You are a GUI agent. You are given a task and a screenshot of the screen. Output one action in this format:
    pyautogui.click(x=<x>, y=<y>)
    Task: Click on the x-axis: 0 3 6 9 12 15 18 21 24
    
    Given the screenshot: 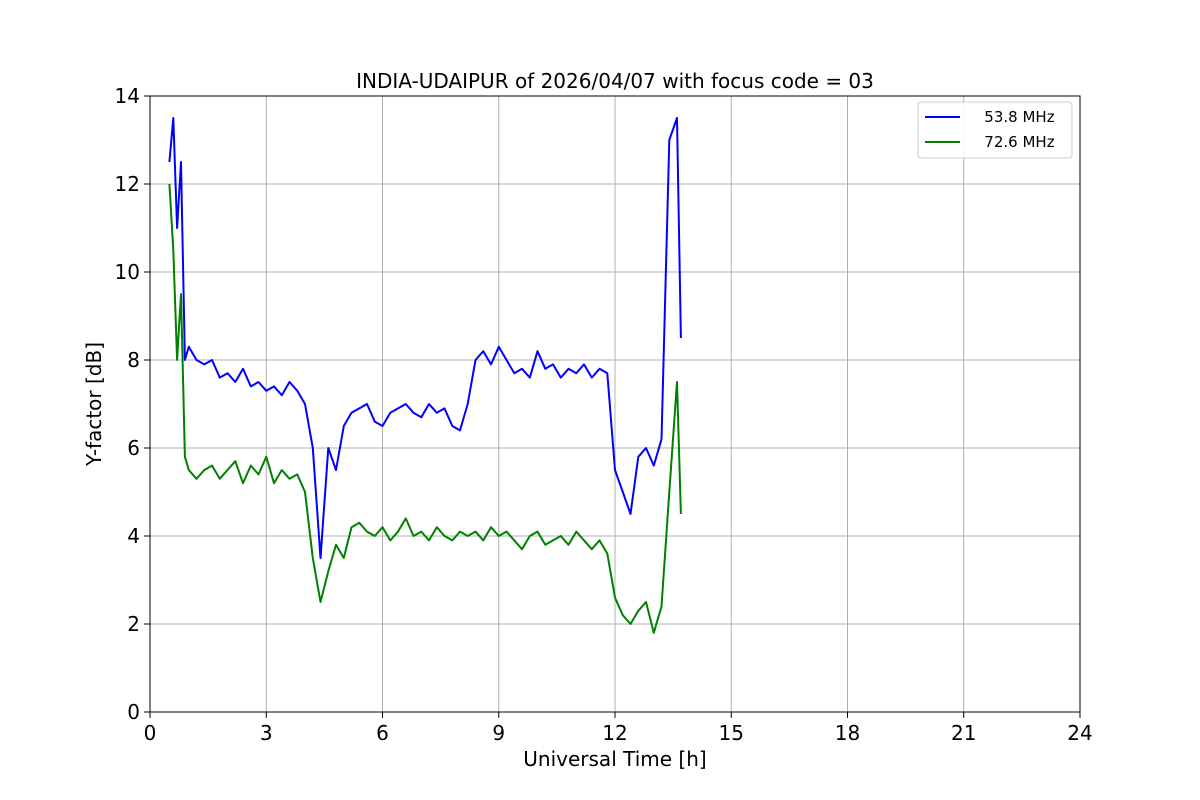 What is the action you would take?
    pyautogui.click(x=618, y=728)
    